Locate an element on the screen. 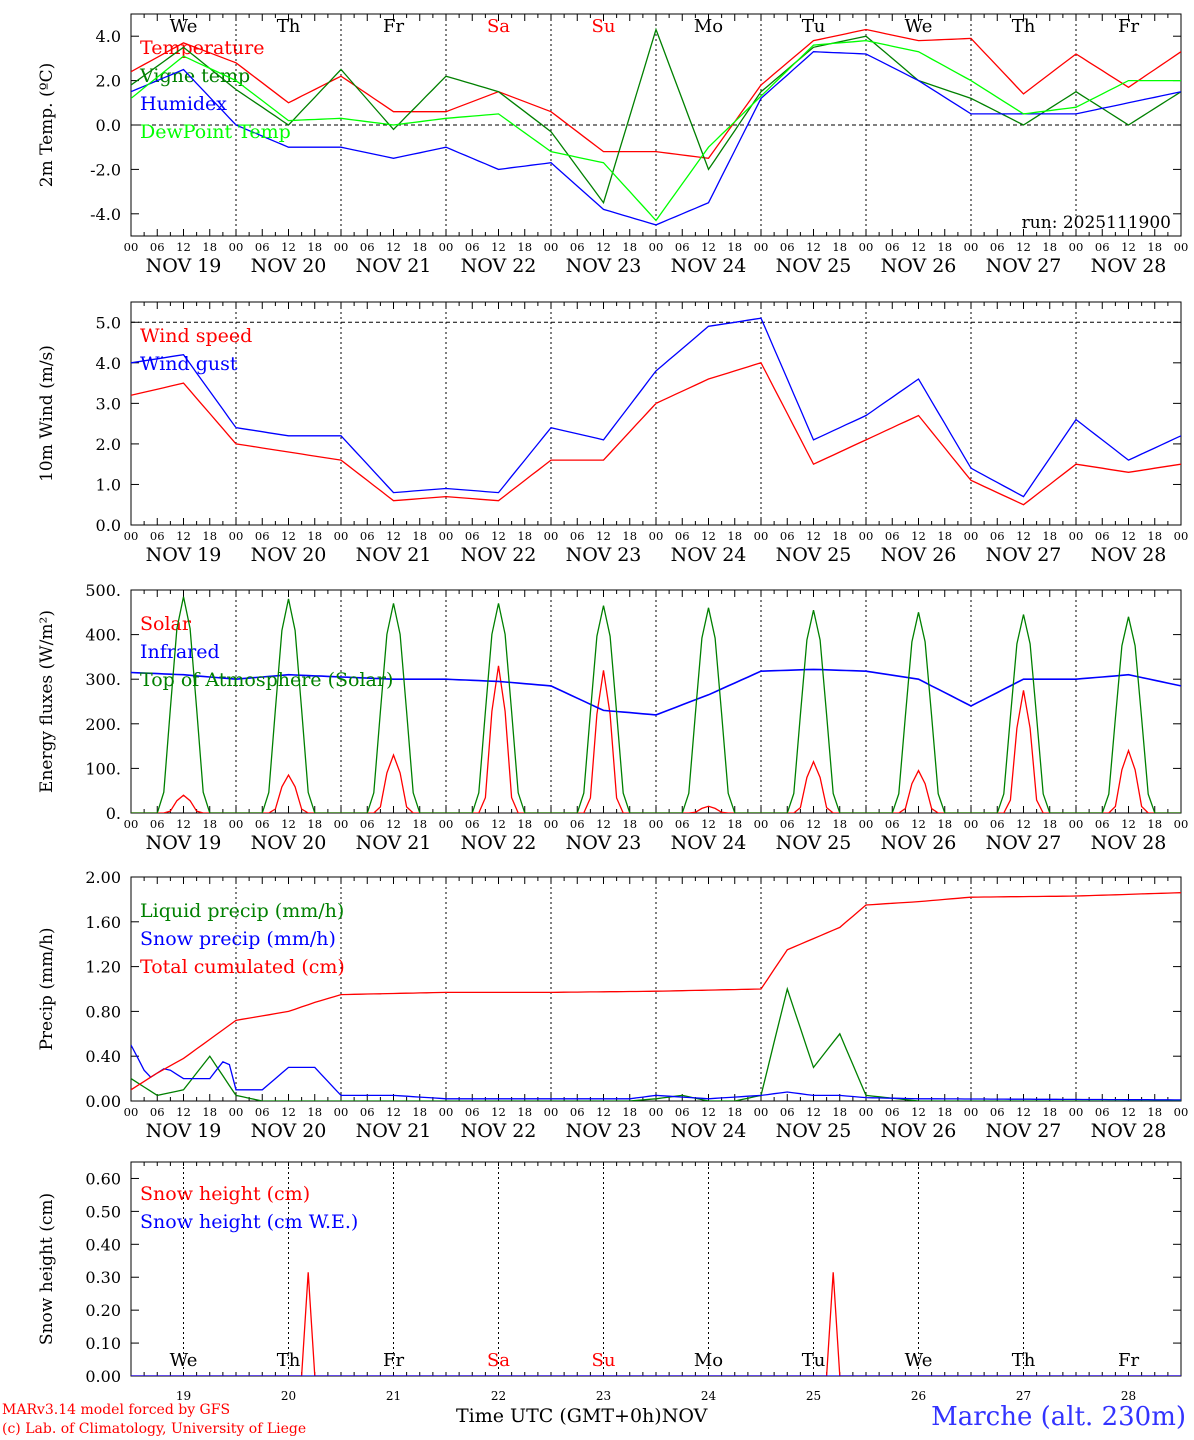 The image size is (1194, 1440). y-tick-label: 1.60 is located at coordinates (103, 922).